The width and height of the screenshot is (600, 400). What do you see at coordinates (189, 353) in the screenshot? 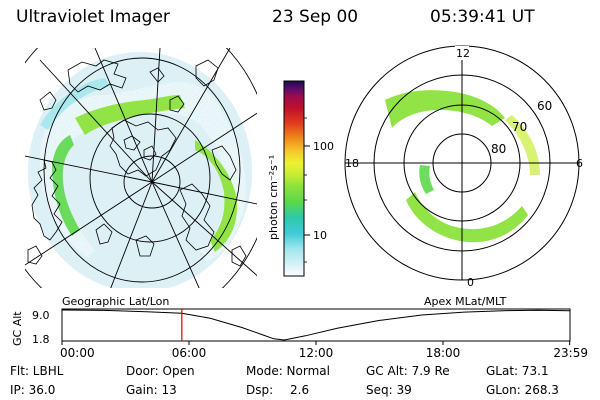
I see `altitude-xtick-label: 06:00` at bounding box center [189, 353].